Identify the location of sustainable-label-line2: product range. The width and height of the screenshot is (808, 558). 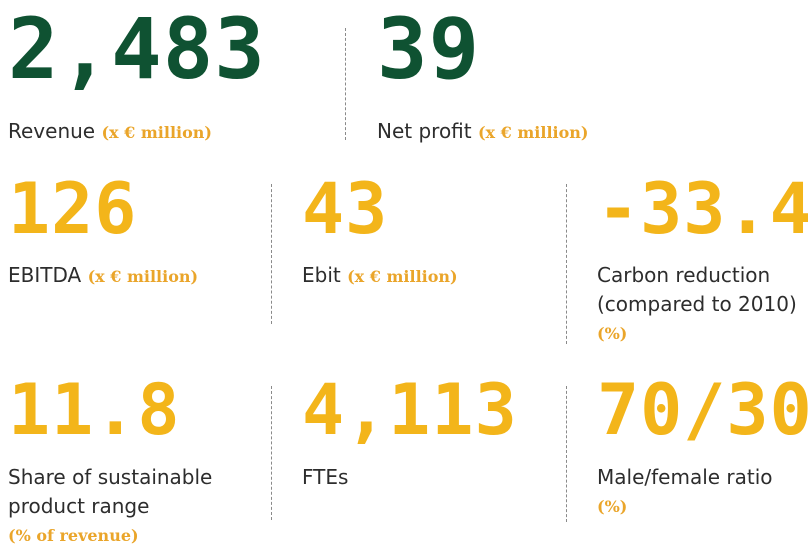
(79, 506).